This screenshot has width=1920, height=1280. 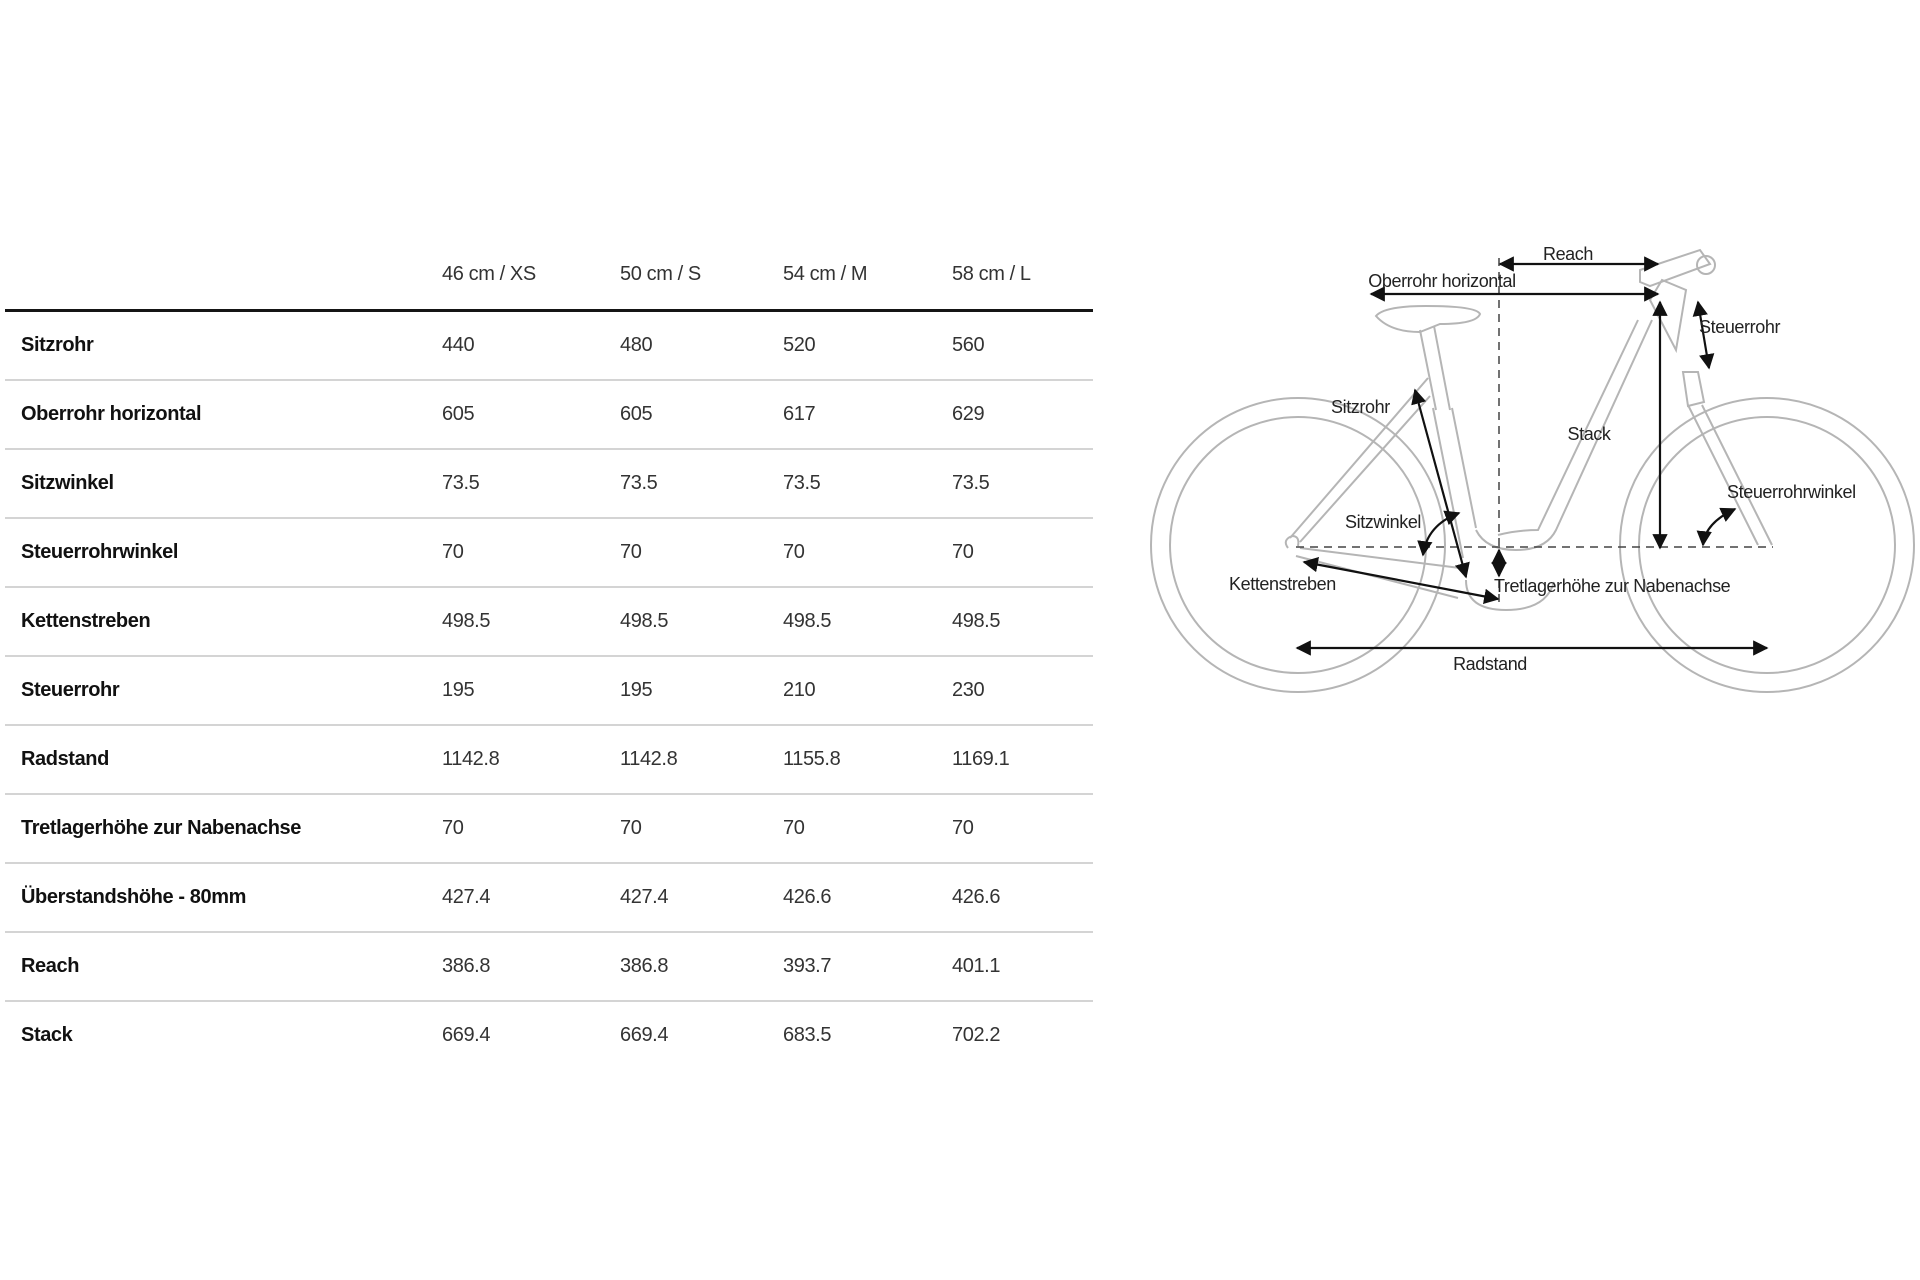 What do you see at coordinates (1282, 584) in the screenshot?
I see `label-chainstays: Kettenstreben` at bounding box center [1282, 584].